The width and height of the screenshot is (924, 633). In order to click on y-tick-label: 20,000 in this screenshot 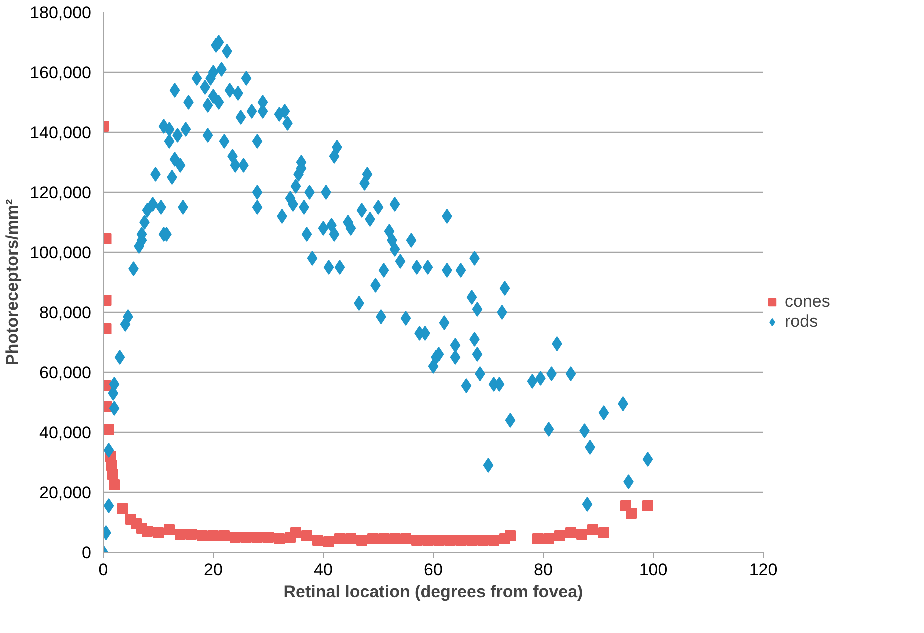, I will do `click(66, 493)`.